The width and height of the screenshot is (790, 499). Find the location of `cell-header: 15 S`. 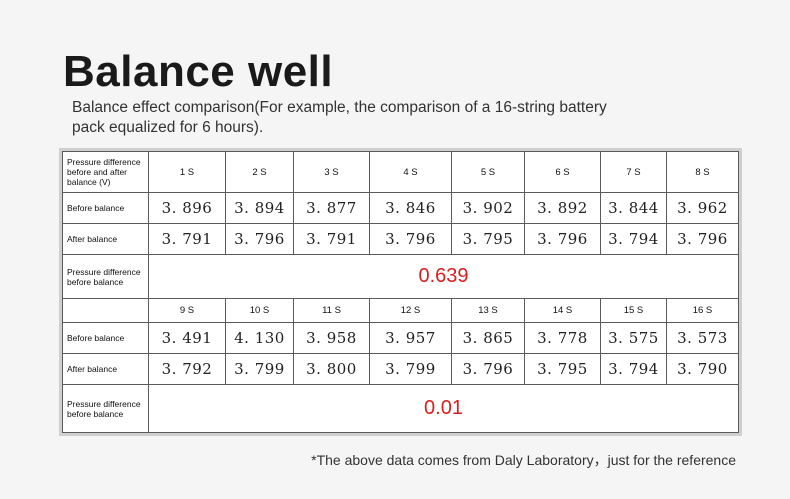

cell-header: 15 S is located at coordinates (633, 310).